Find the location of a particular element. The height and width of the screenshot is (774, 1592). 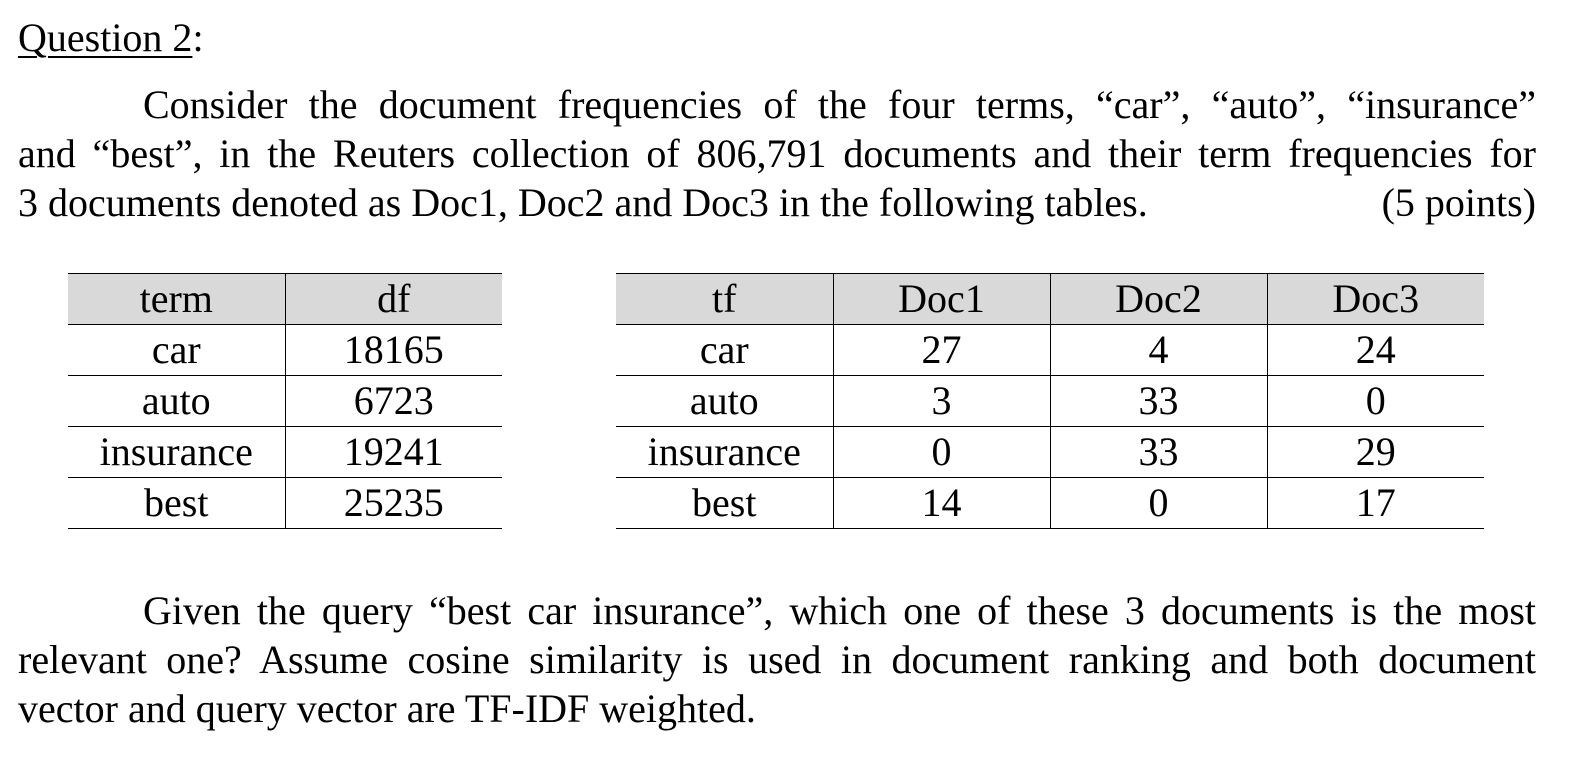

table-row: insurance 19241 is located at coordinates (285, 452).